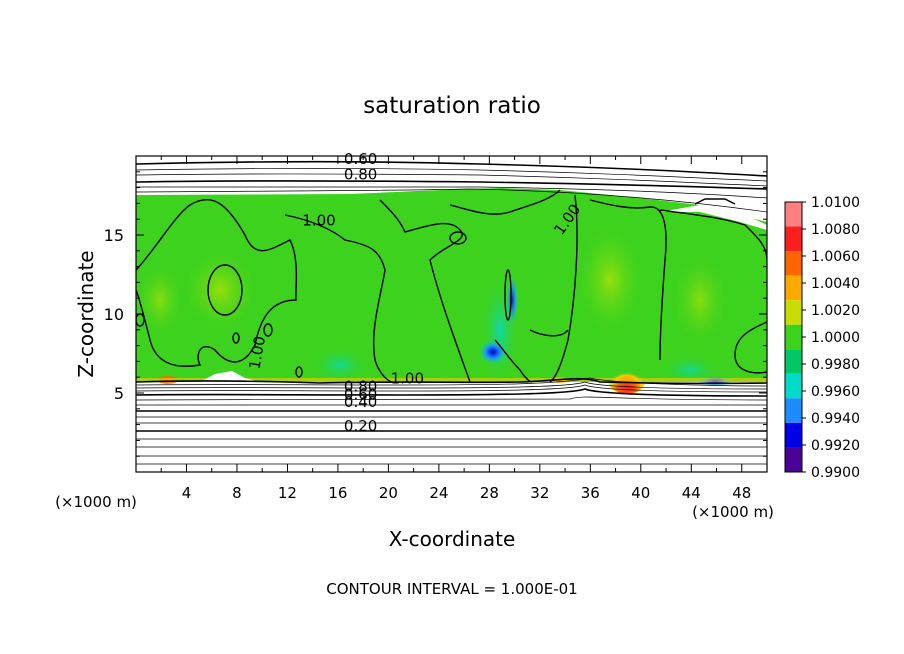 The width and height of the screenshot is (904, 654). I want to click on x-tick-label: 48, so click(741, 493).